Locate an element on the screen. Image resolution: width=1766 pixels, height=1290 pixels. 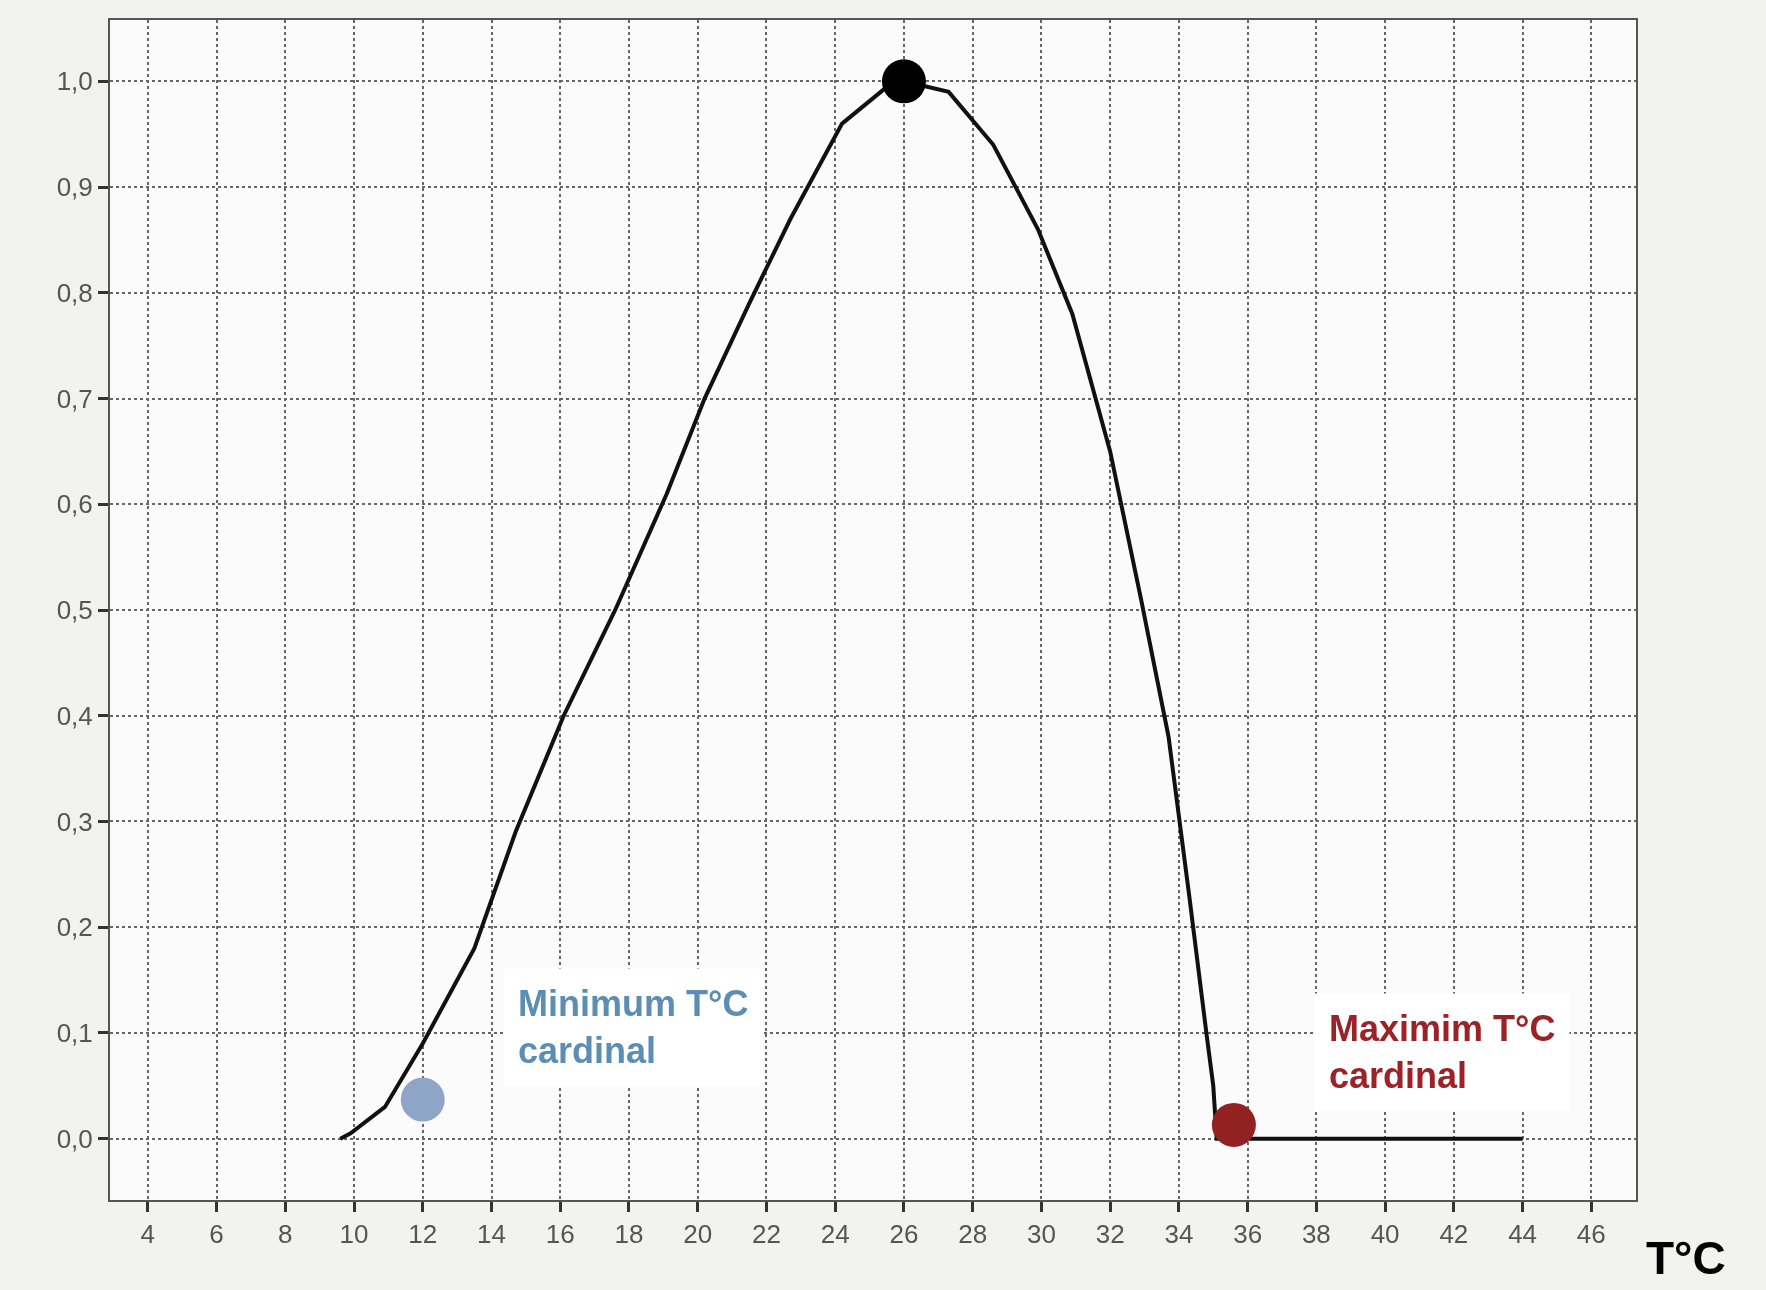
y-tick-label: 0,9 is located at coordinates (74, 187).